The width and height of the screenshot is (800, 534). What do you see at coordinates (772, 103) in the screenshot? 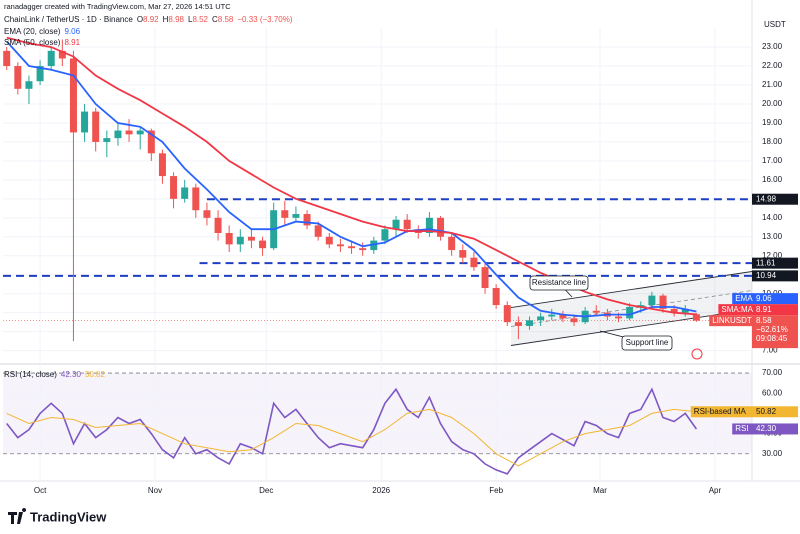
I see `y-tick-label: 20.00` at bounding box center [772, 103].